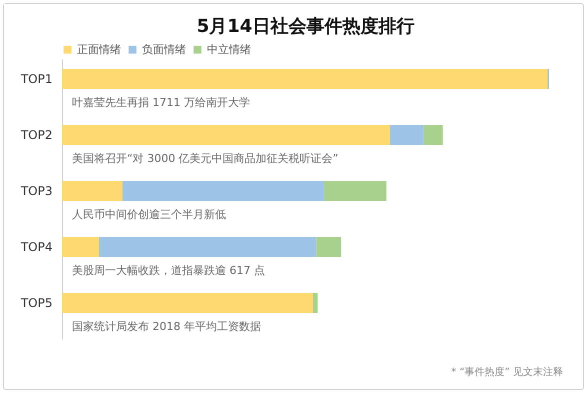 This screenshot has height=394, width=587. What do you see at coordinates (205, 158) in the screenshot?
I see `annotation: 美国将召开“对 3000 亿美元中国商品加征关税听证会”` at bounding box center [205, 158].